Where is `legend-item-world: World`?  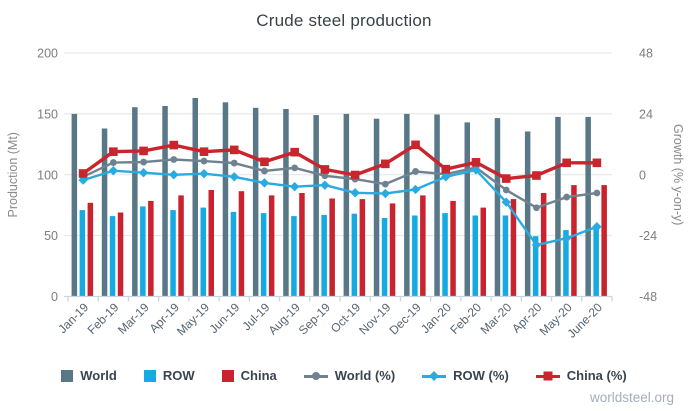
legend-item-world: World is located at coordinates (89, 375).